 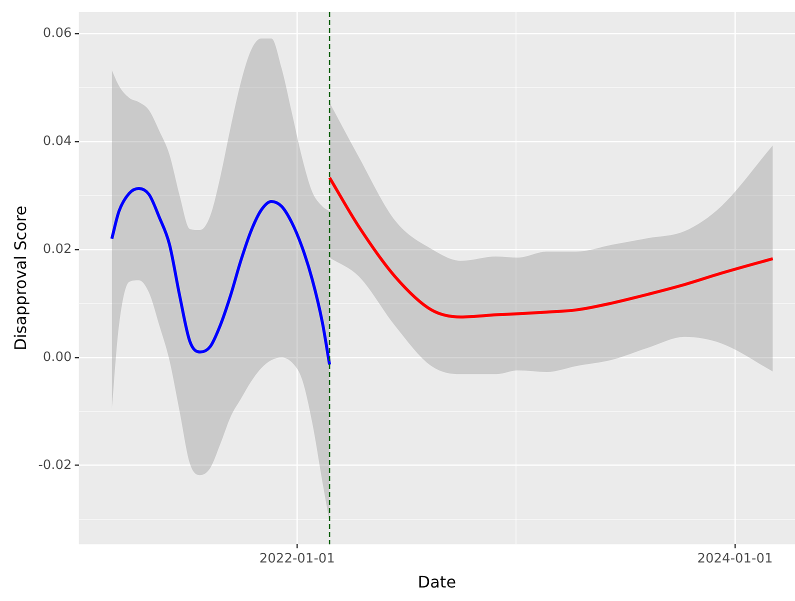 I want to click on y-tick-label: 0.02, so click(x=57, y=249).